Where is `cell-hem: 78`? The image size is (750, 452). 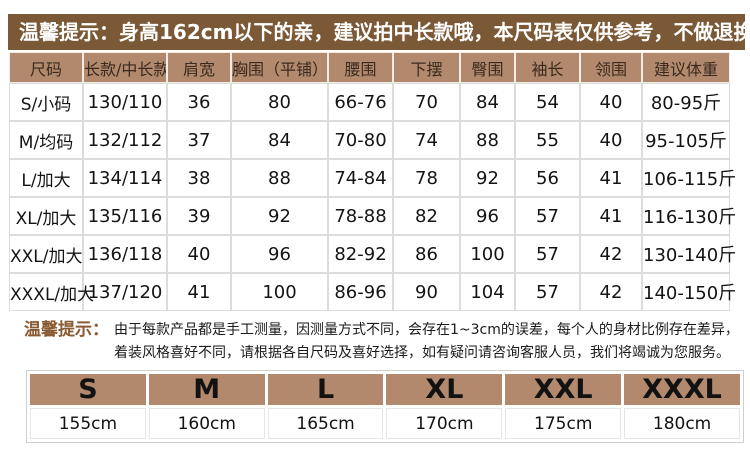 cell-hem: 78 is located at coordinates (426, 178).